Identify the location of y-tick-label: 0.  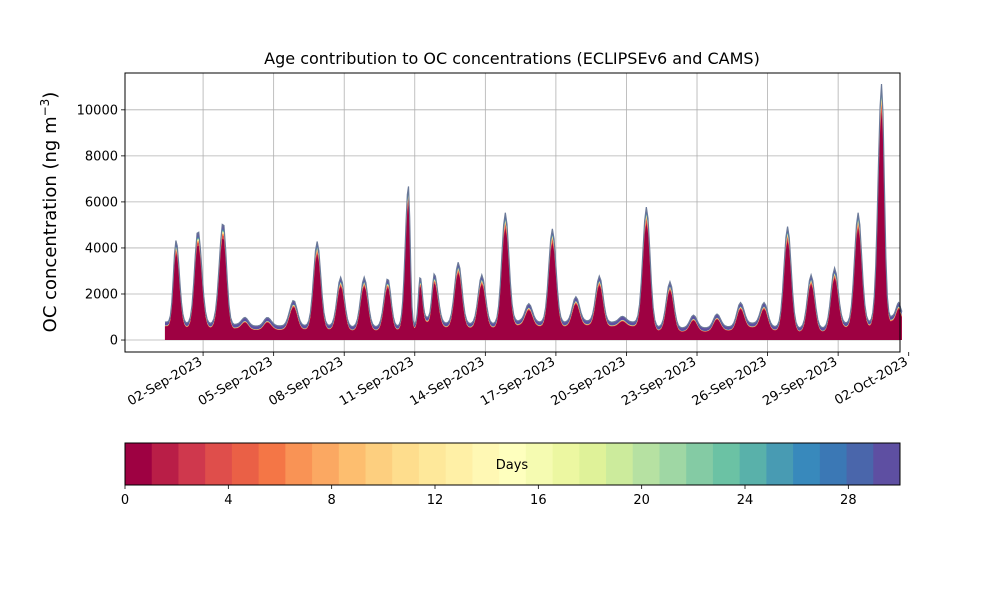
(114, 341).